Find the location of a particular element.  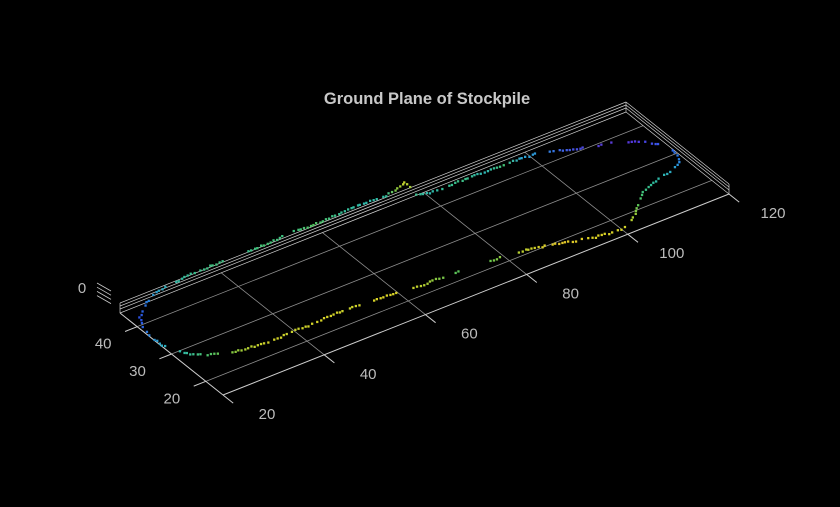

z-tick is located at coordinates (104, 291).